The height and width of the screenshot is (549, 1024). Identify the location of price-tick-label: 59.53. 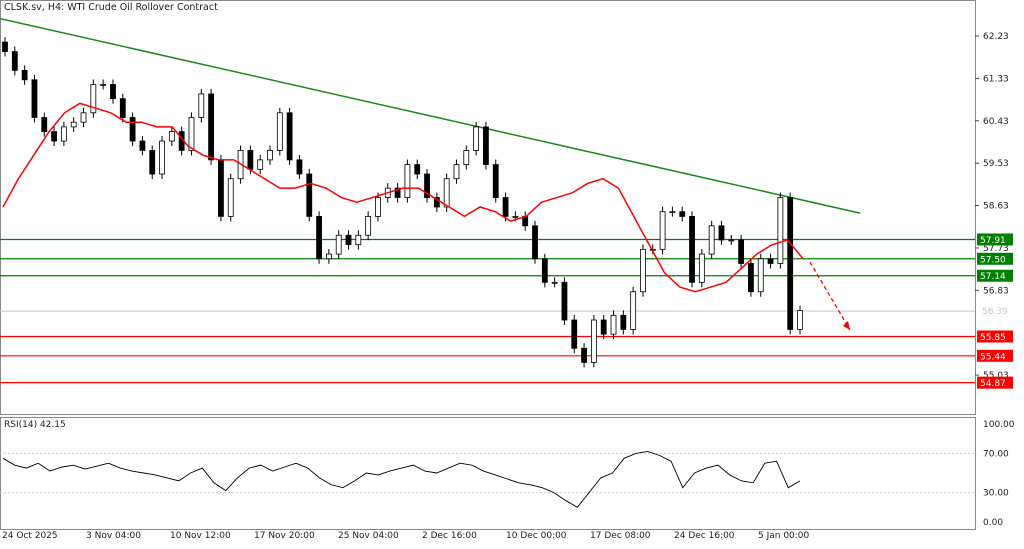
(996, 164).